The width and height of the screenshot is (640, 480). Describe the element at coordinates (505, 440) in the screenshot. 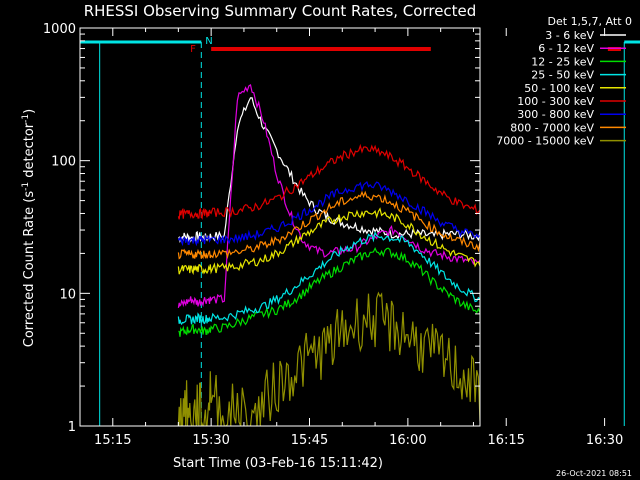

I see `x-tick-label: 16:15` at that location.